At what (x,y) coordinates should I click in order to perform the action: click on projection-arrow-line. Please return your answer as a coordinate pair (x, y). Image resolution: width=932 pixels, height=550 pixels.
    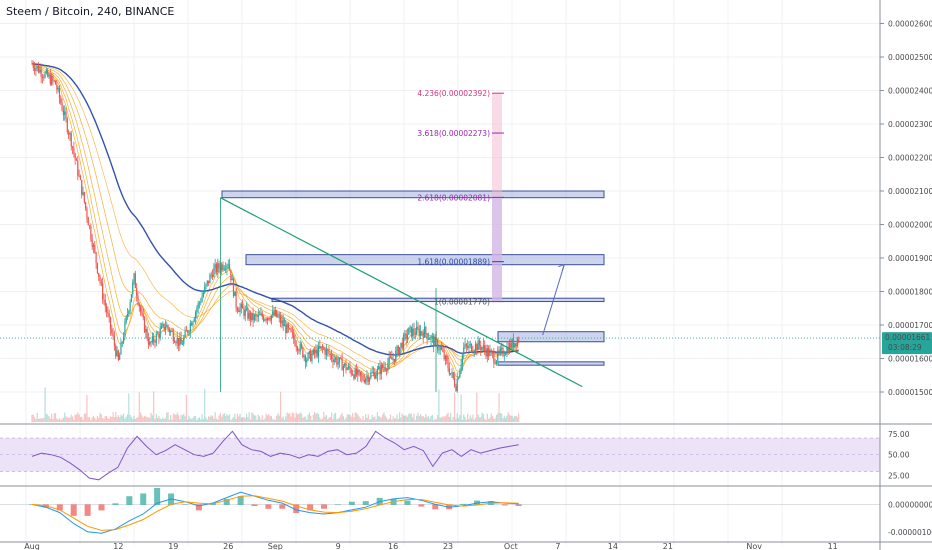
    Looking at the image, I should click on (553, 300).